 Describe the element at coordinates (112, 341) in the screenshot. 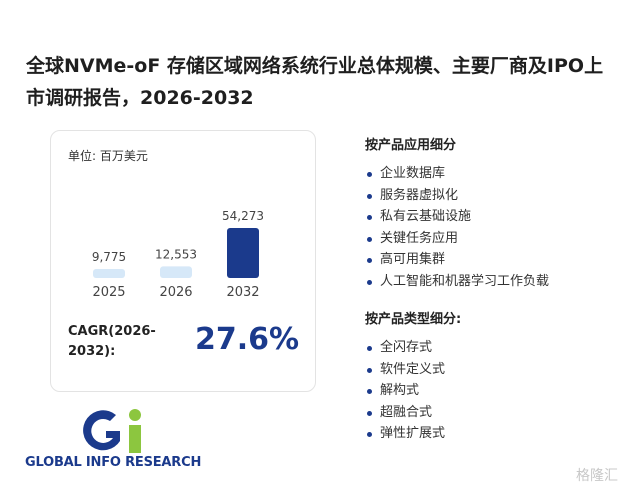

I see `cagr-label: CAGR(2026-2032):` at that location.